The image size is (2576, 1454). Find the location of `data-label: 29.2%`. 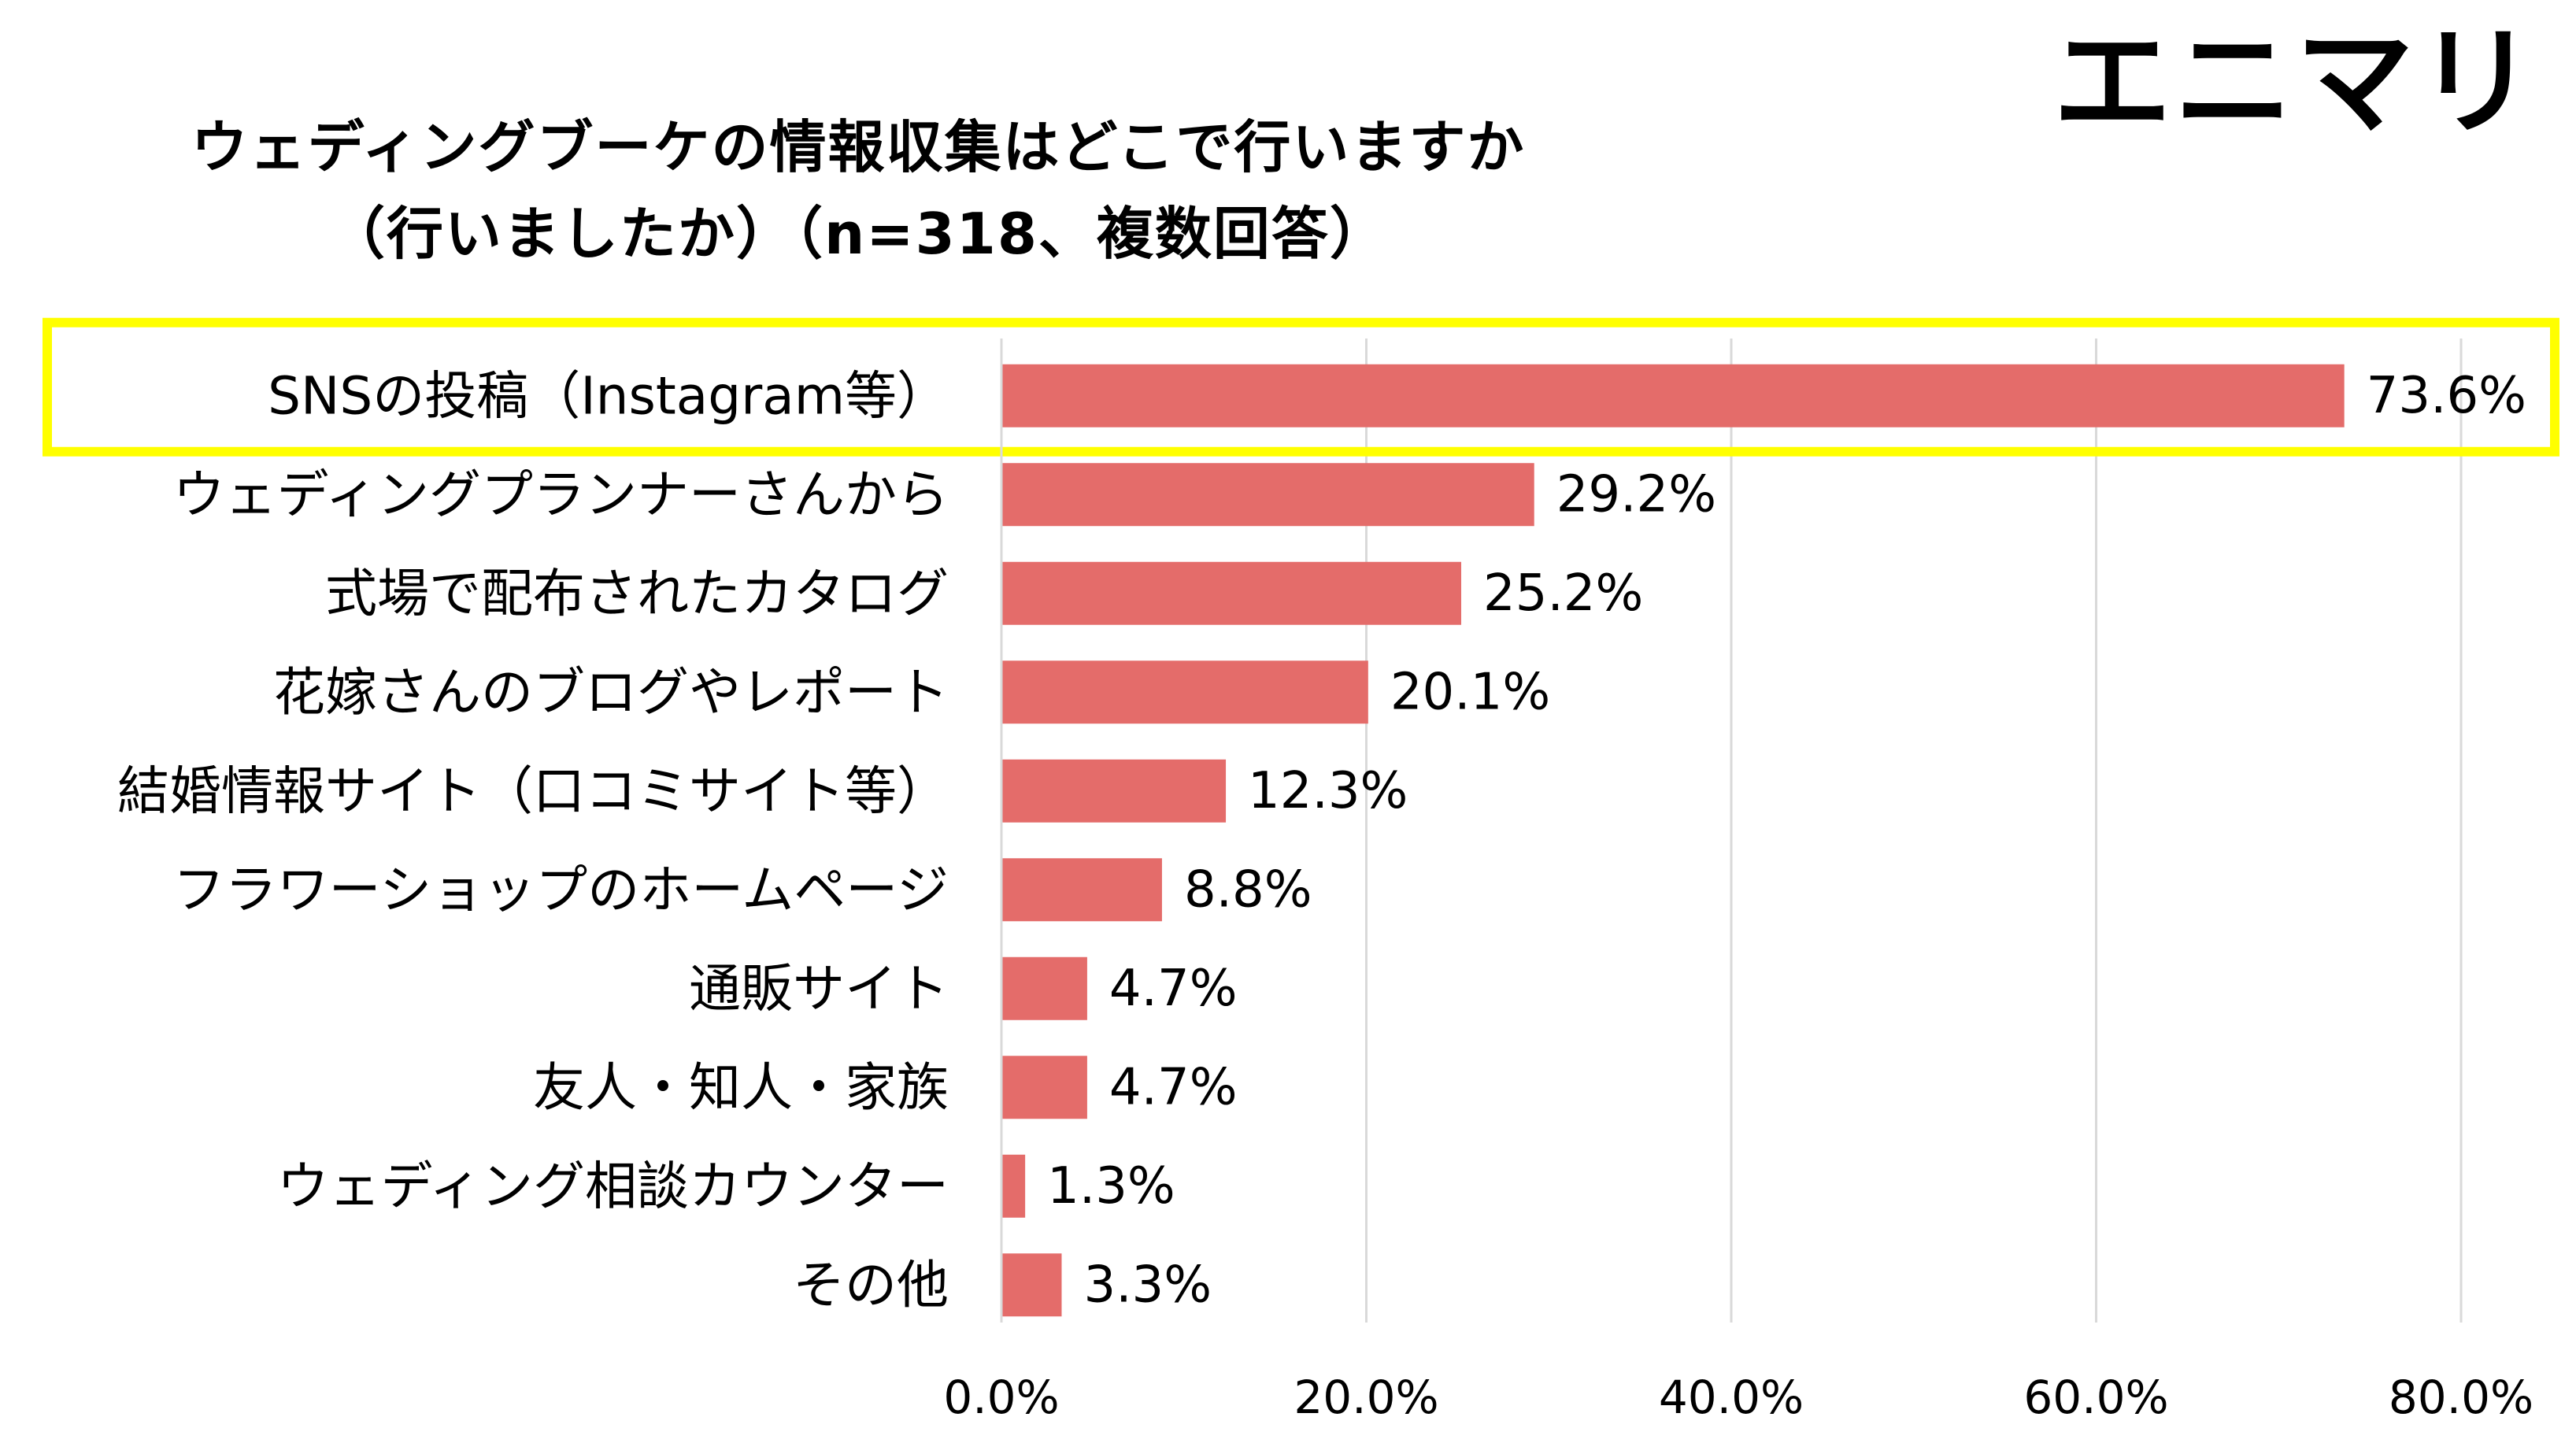

data-label: 29.2% is located at coordinates (1636, 494).